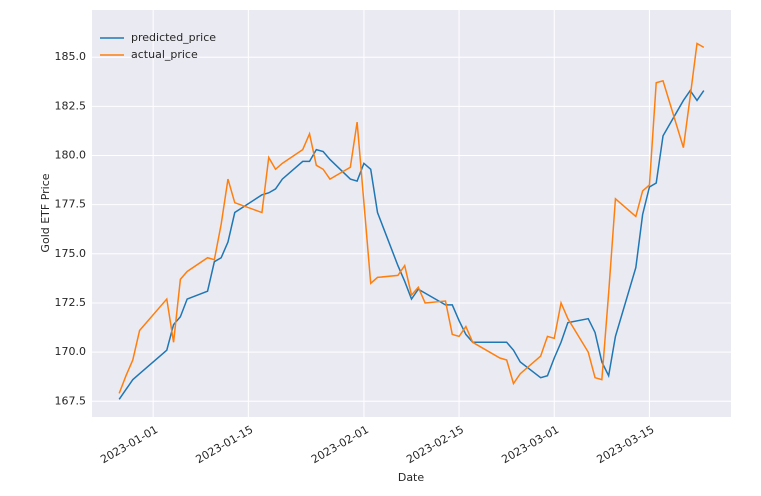  Describe the element at coordinates (530, 444) in the screenshot. I see `x-tick-label: 2023-03-01` at that location.